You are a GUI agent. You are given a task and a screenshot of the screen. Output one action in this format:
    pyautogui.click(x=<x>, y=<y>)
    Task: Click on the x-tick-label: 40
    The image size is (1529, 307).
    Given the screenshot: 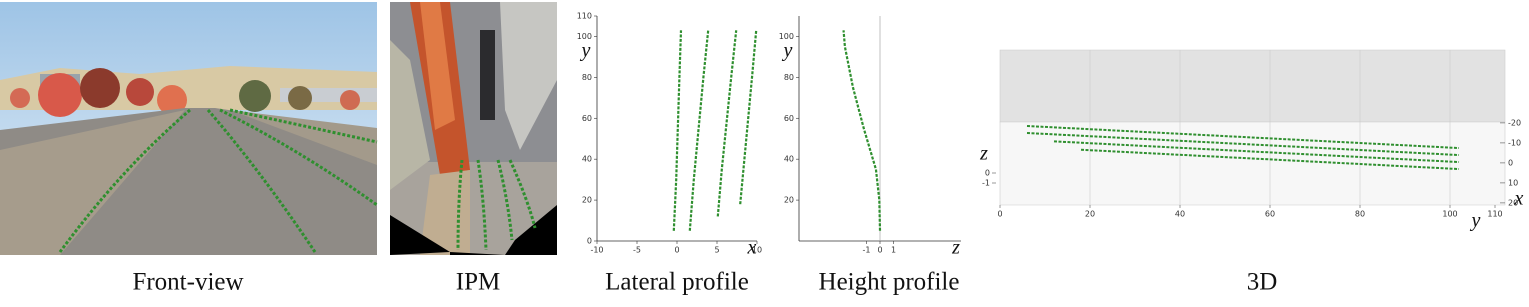 What is the action you would take?
    pyautogui.click(x=1180, y=214)
    